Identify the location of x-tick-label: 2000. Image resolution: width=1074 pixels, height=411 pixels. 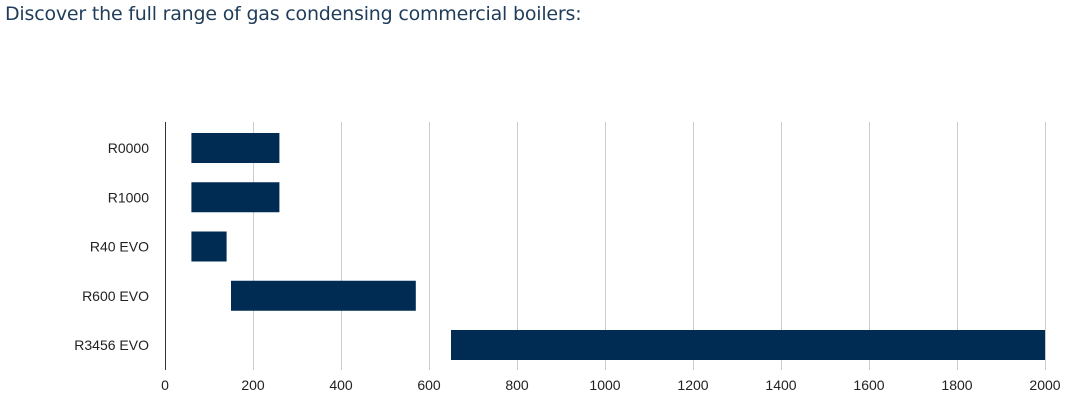
(1044, 385).